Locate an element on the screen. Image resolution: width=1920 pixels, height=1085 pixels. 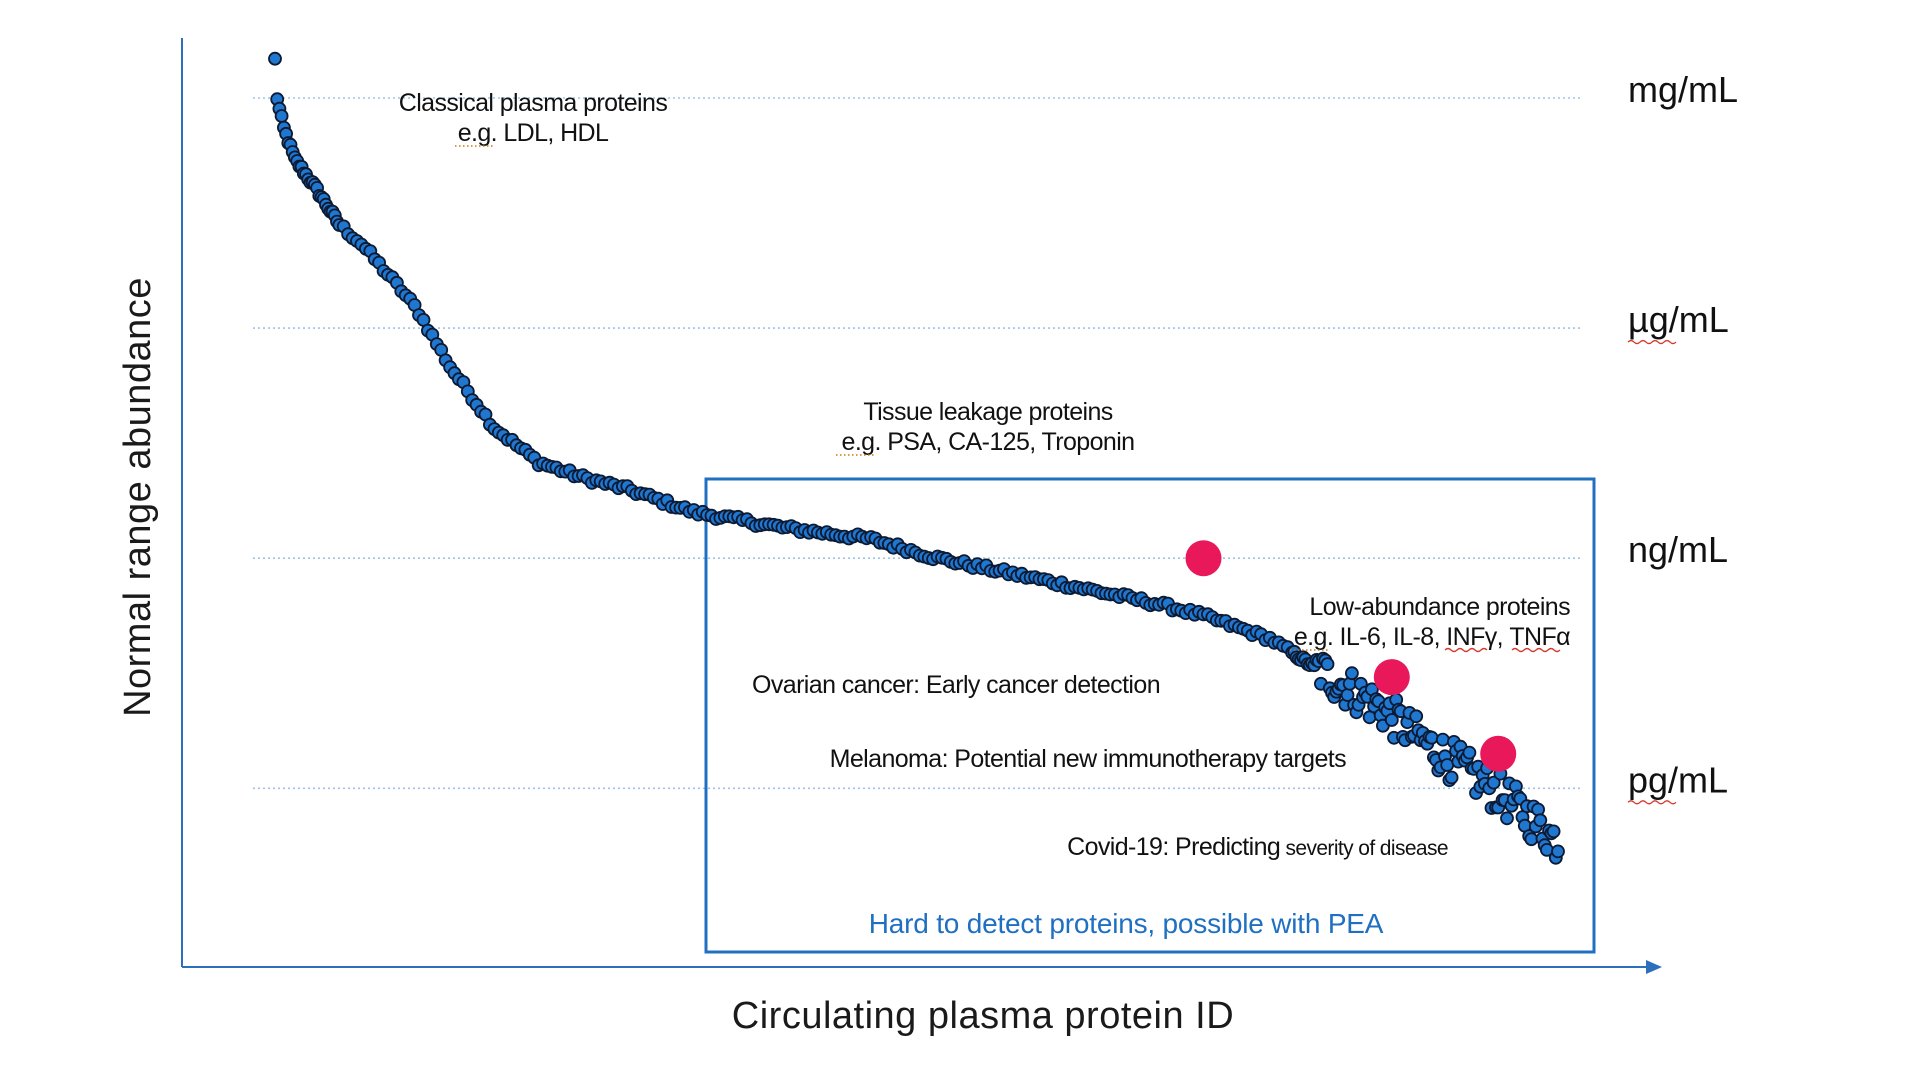
annotation-low-tnfa: TNFα is located at coordinates (1539, 637).